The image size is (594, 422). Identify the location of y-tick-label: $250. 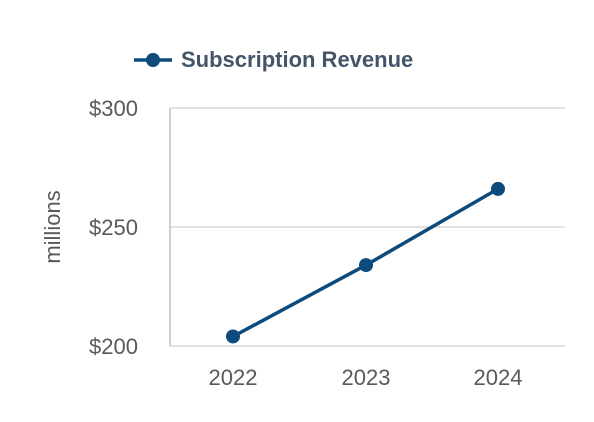
(113, 227).